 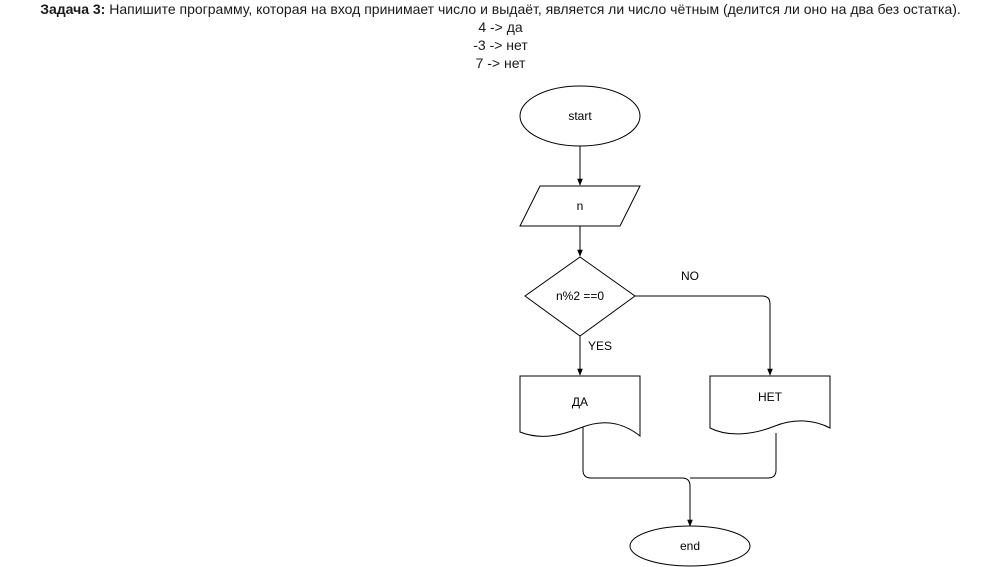 What do you see at coordinates (600, 346) in the screenshot?
I see `yes-label: YES` at bounding box center [600, 346].